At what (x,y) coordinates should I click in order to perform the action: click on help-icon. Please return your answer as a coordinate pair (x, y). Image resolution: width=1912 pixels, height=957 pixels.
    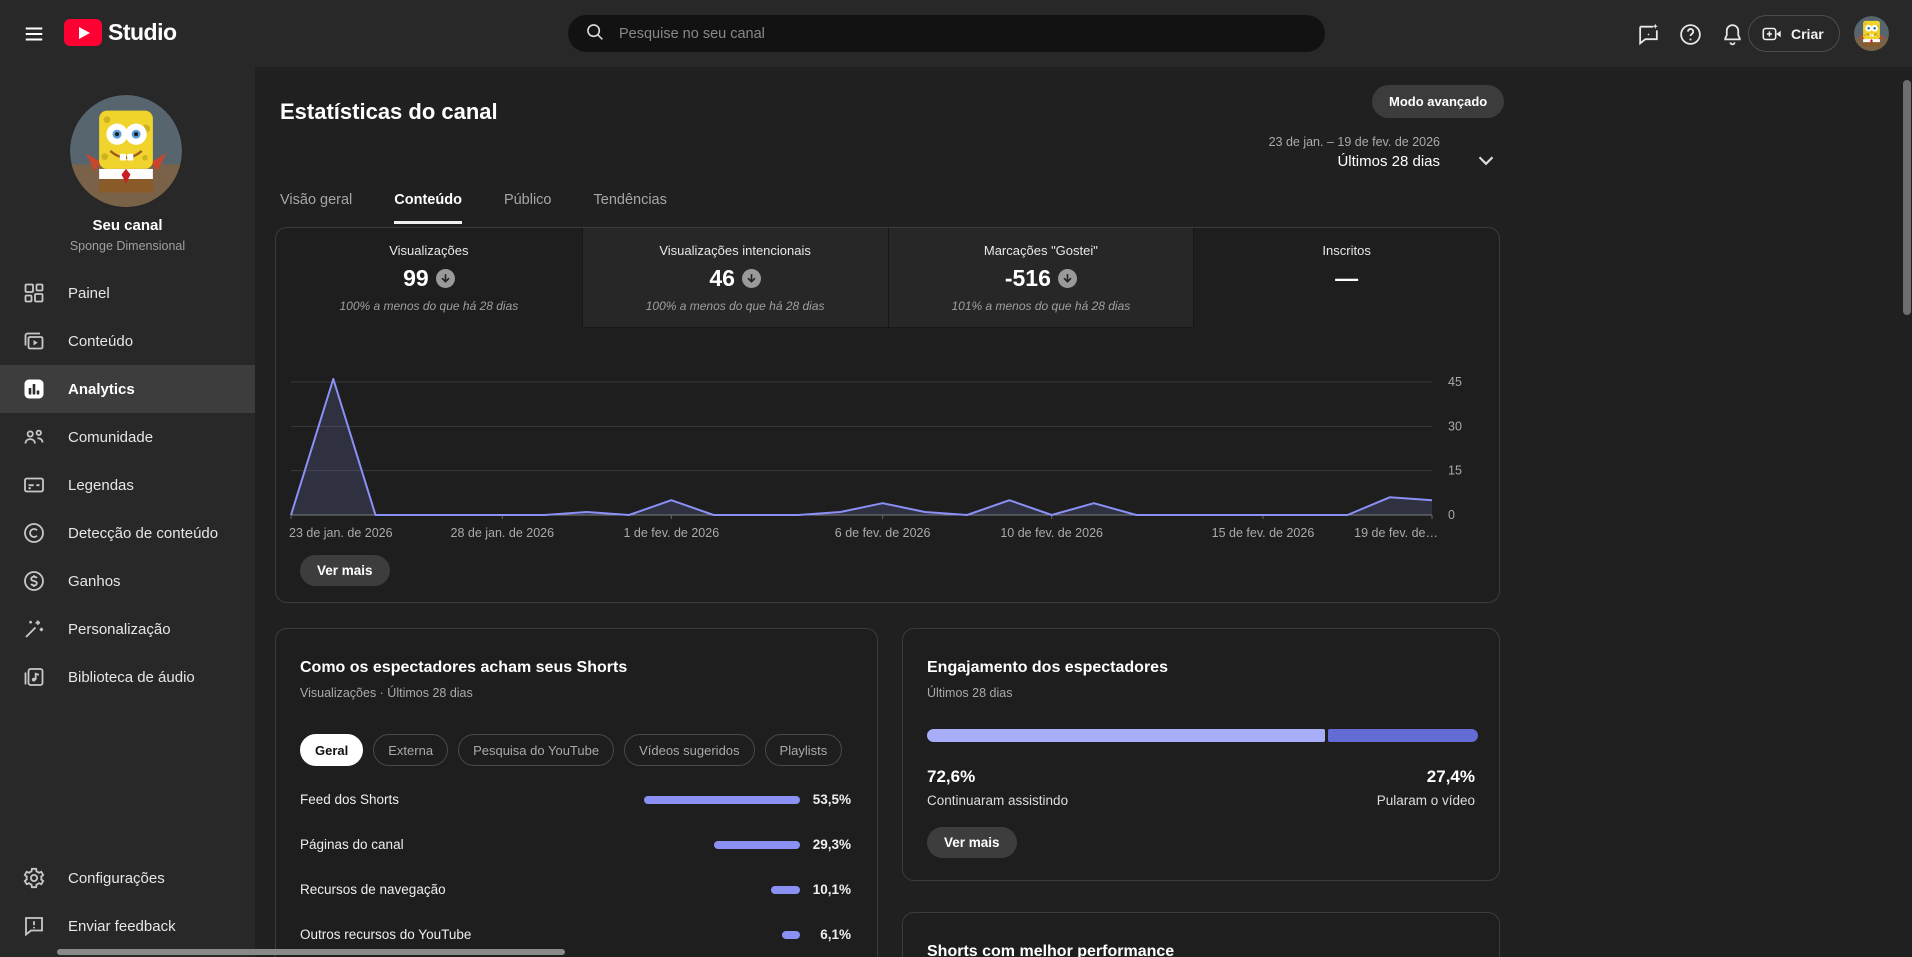
    Looking at the image, I should click on (1690, 34).